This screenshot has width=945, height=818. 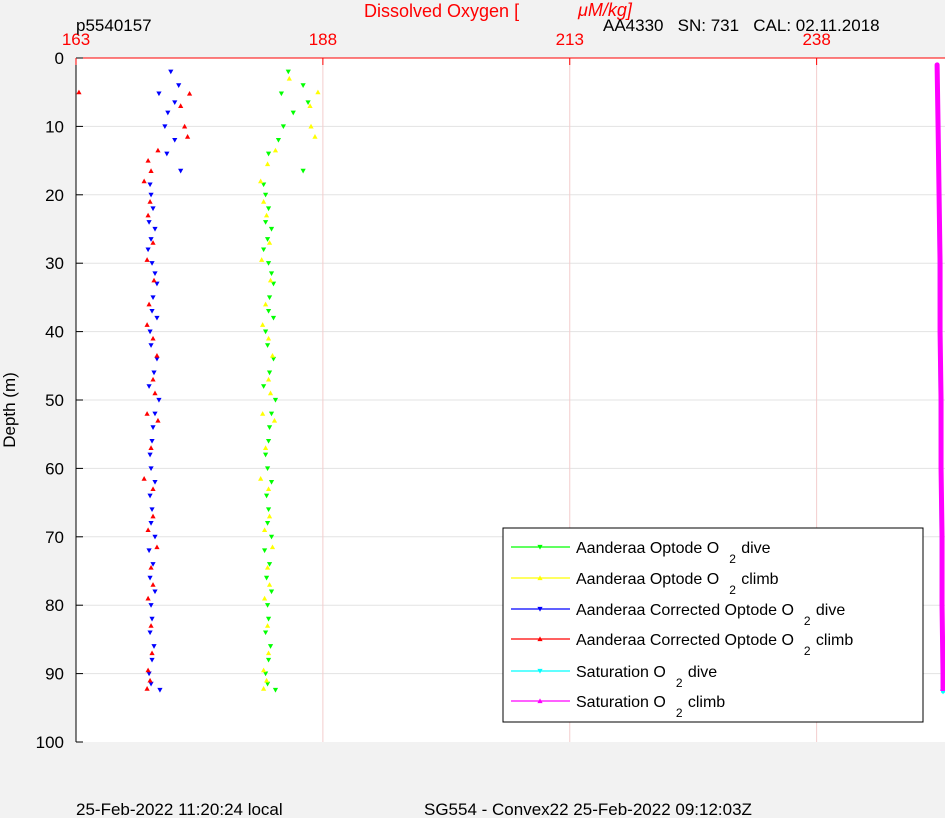 I want to click on sensor-info: AA4330 SN: 731 CAL: 02.11.2018, so click(x=741, y=25).